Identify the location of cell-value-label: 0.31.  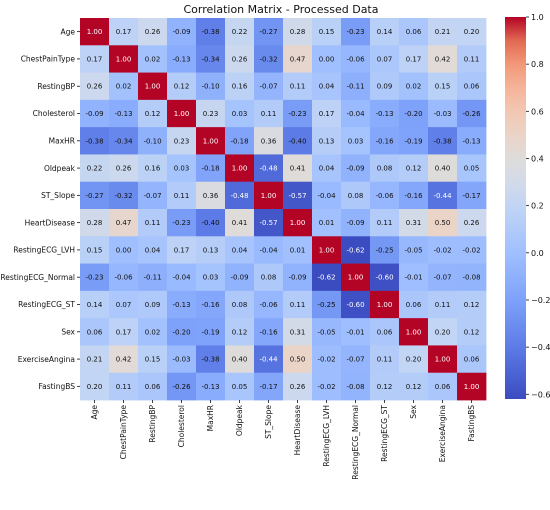
(298, 332).